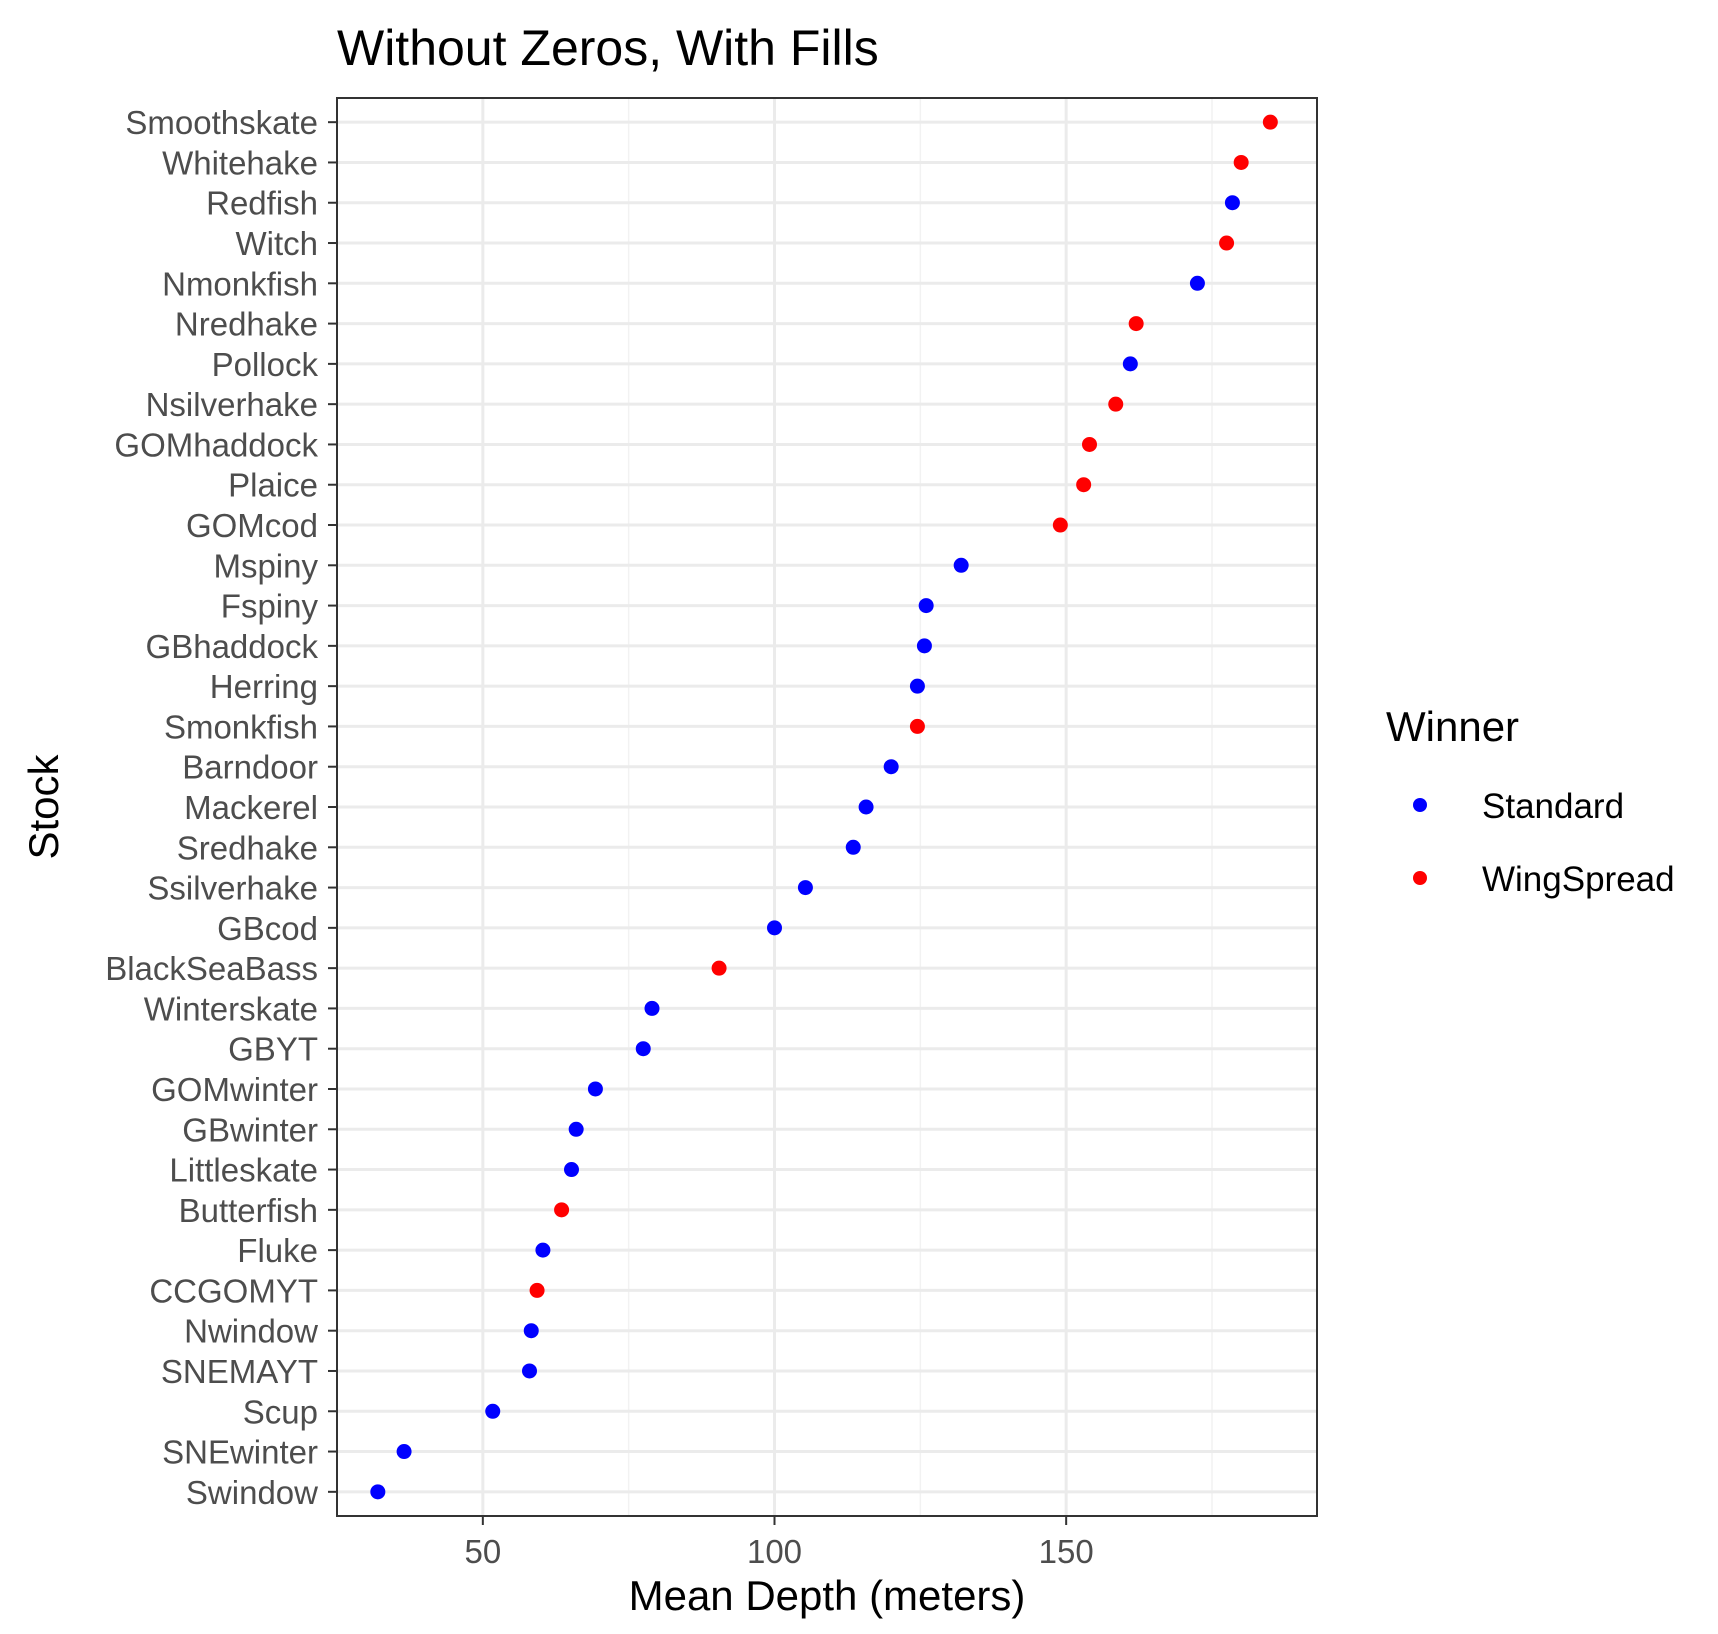  What do you see at coordinates (273, 485) in the screenshot?
I see `y-tick-label: Plaice` at bounding box center [273, 485].